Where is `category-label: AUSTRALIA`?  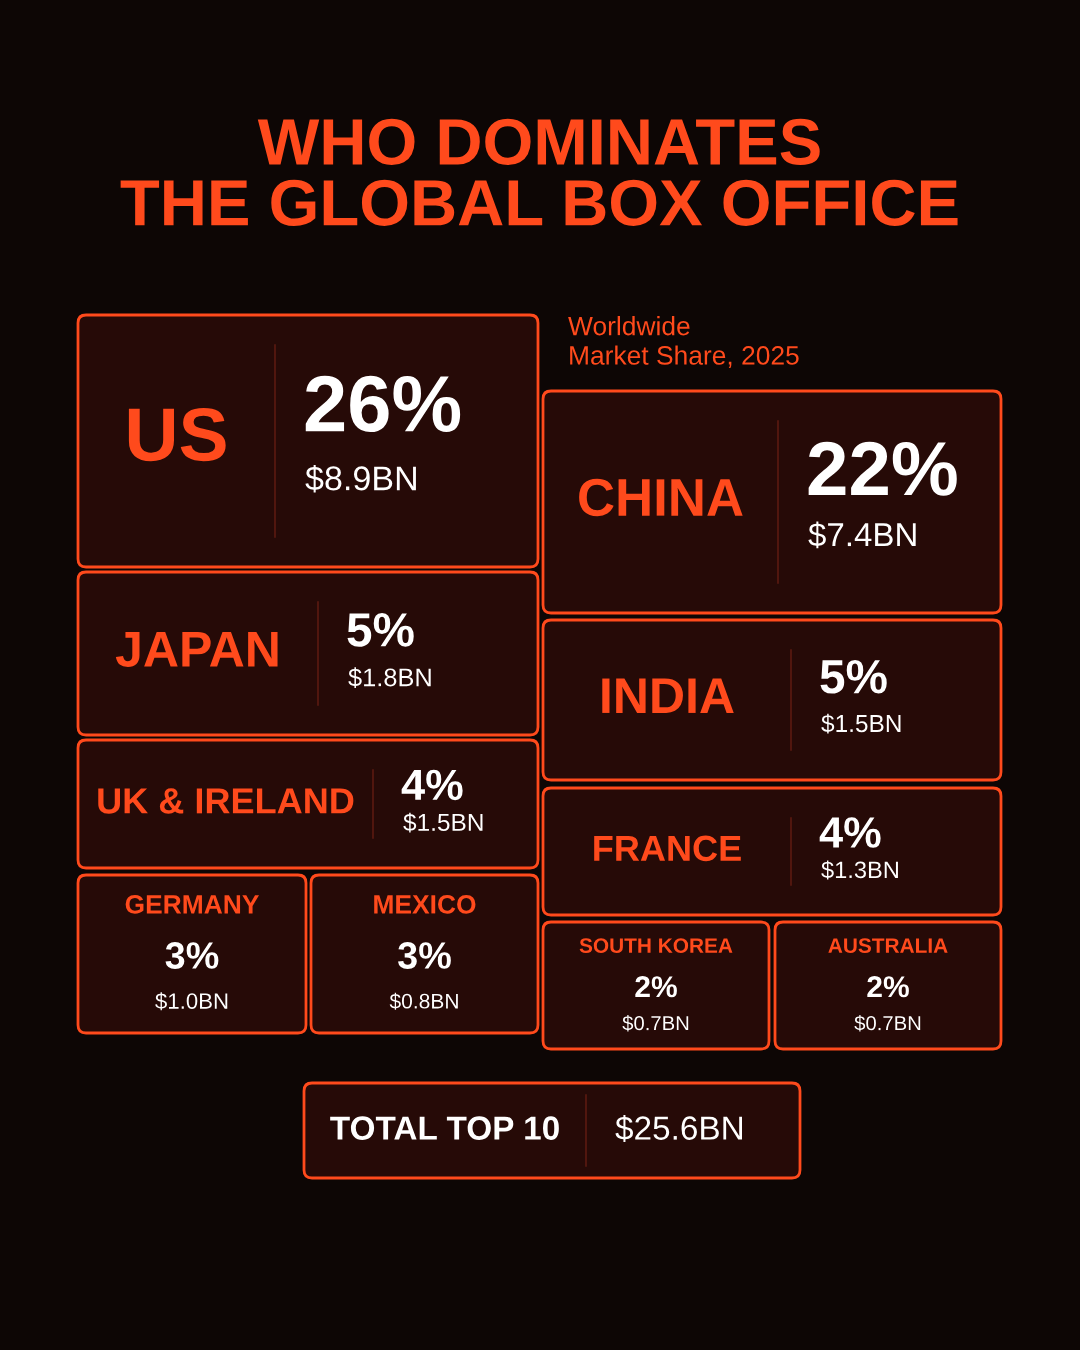 category-label: AUSTRALIA is located at coordinates (888, 945).